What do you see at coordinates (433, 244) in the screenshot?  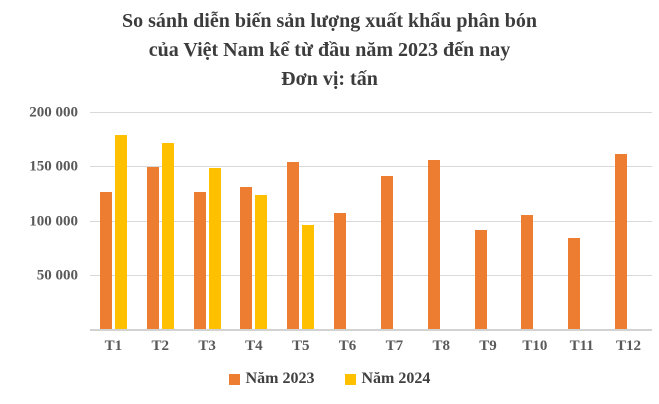 I see `bar-năm-2023-t8` at bounding box center [433, 244].